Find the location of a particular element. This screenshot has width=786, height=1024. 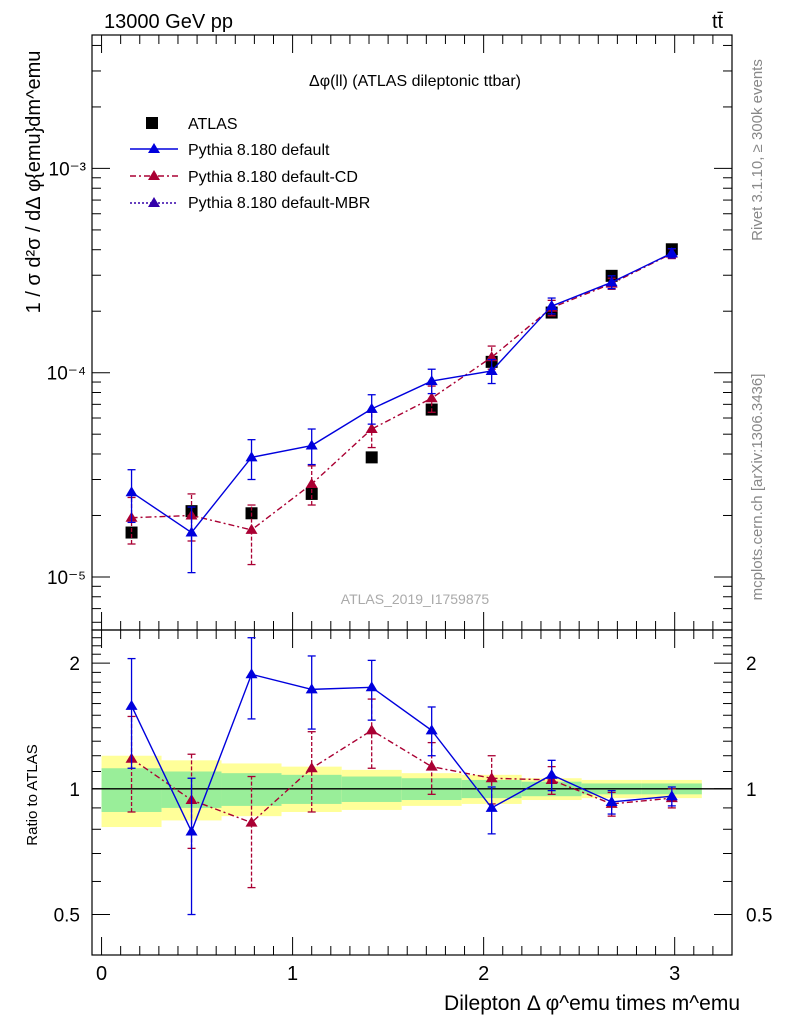

legend-marker-mbr is located at coordinates (154, 202).